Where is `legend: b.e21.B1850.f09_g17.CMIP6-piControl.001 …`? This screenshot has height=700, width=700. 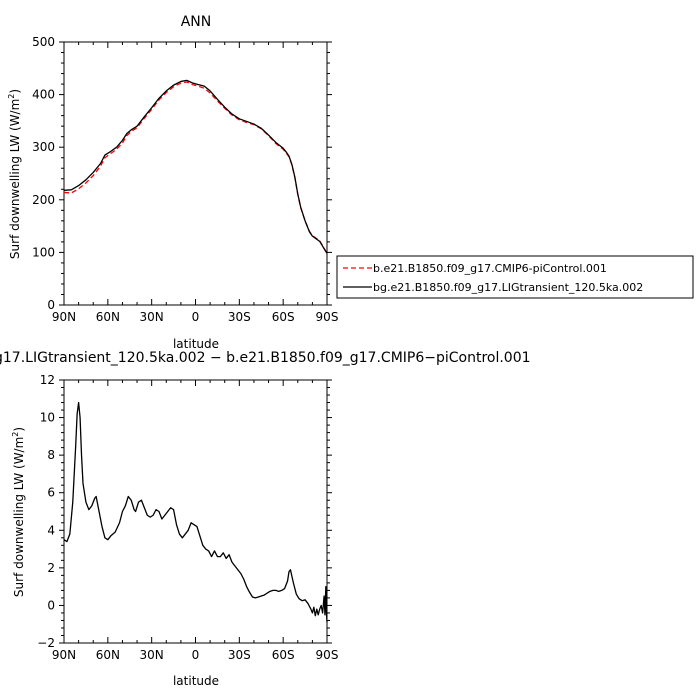 legend: b.e21.B1850.f09_g17.CMIP6-piControl.001 … is located at coordinates (515, 277).